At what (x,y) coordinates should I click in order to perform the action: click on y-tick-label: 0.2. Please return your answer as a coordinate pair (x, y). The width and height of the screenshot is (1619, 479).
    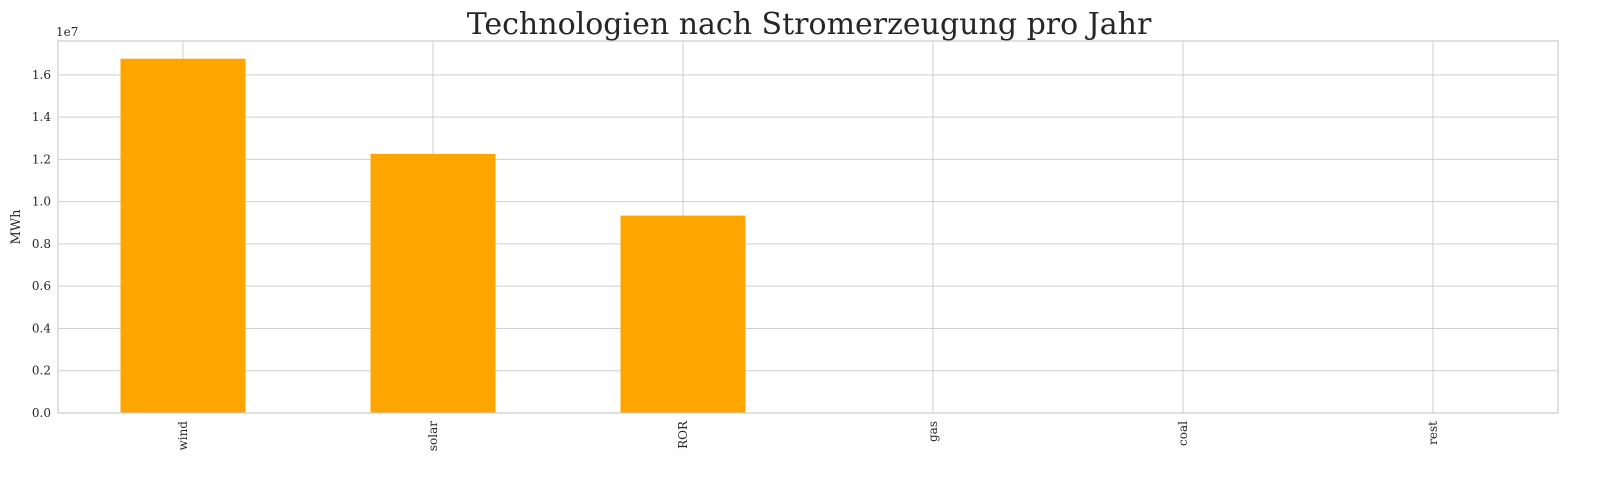
    Looking at the image, I should click on (41, 371).